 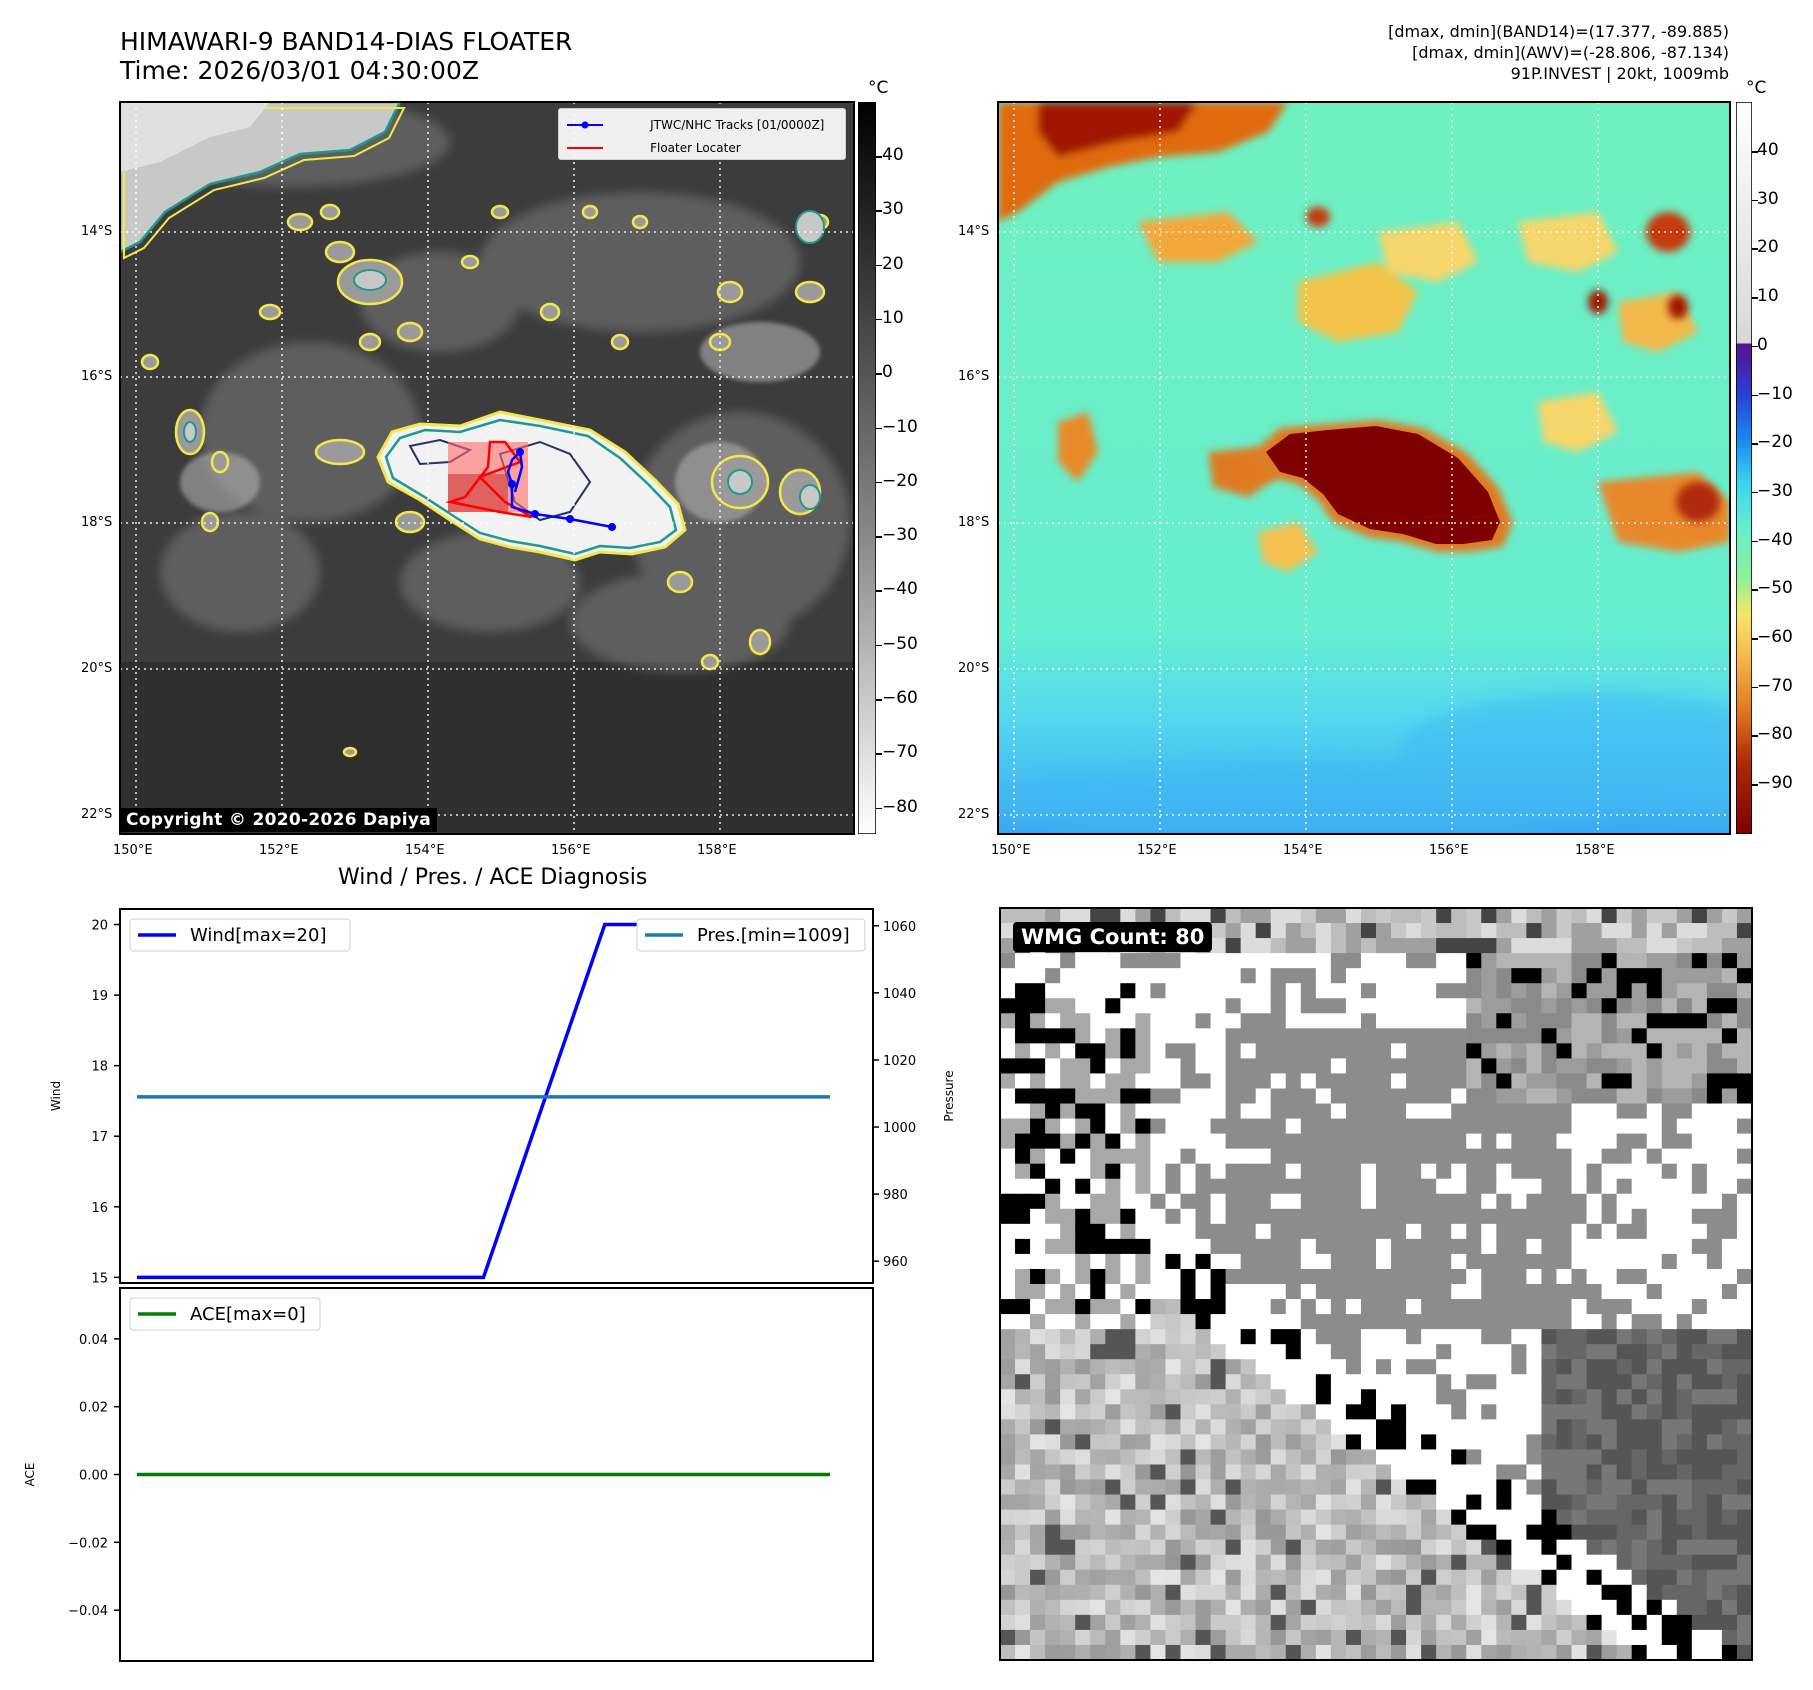 What do you see at coordinates (99, 1278) in the screenshot?
I see `wind-y-tick-label: 15` at bounding box center [99, 1278].